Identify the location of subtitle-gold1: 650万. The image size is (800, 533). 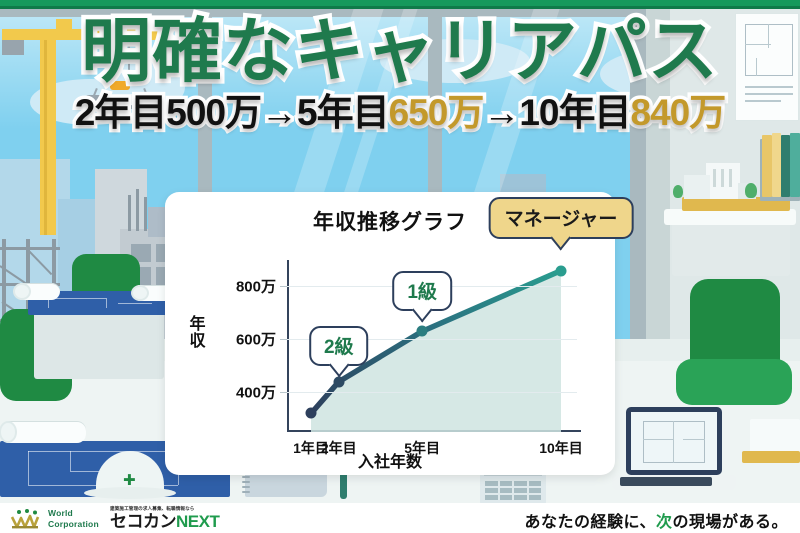
(436, 113).